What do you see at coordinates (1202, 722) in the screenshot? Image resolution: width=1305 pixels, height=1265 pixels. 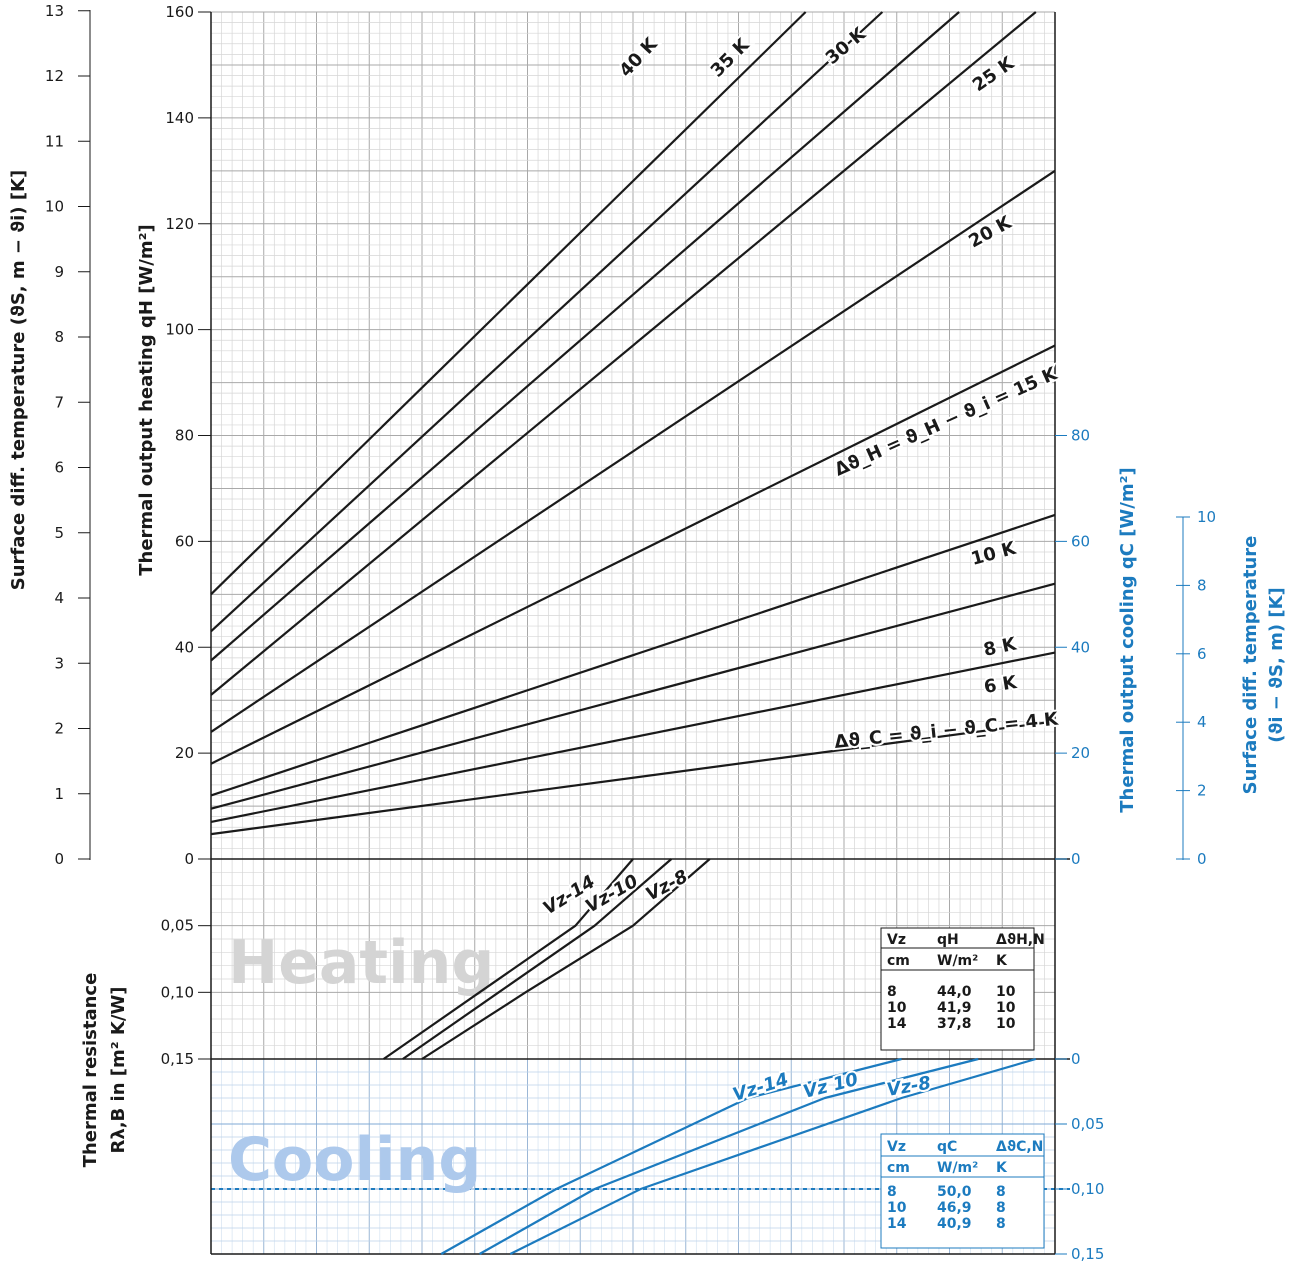 I see `right-outer-tick-label: 4` at bounding box center [1202, 722].